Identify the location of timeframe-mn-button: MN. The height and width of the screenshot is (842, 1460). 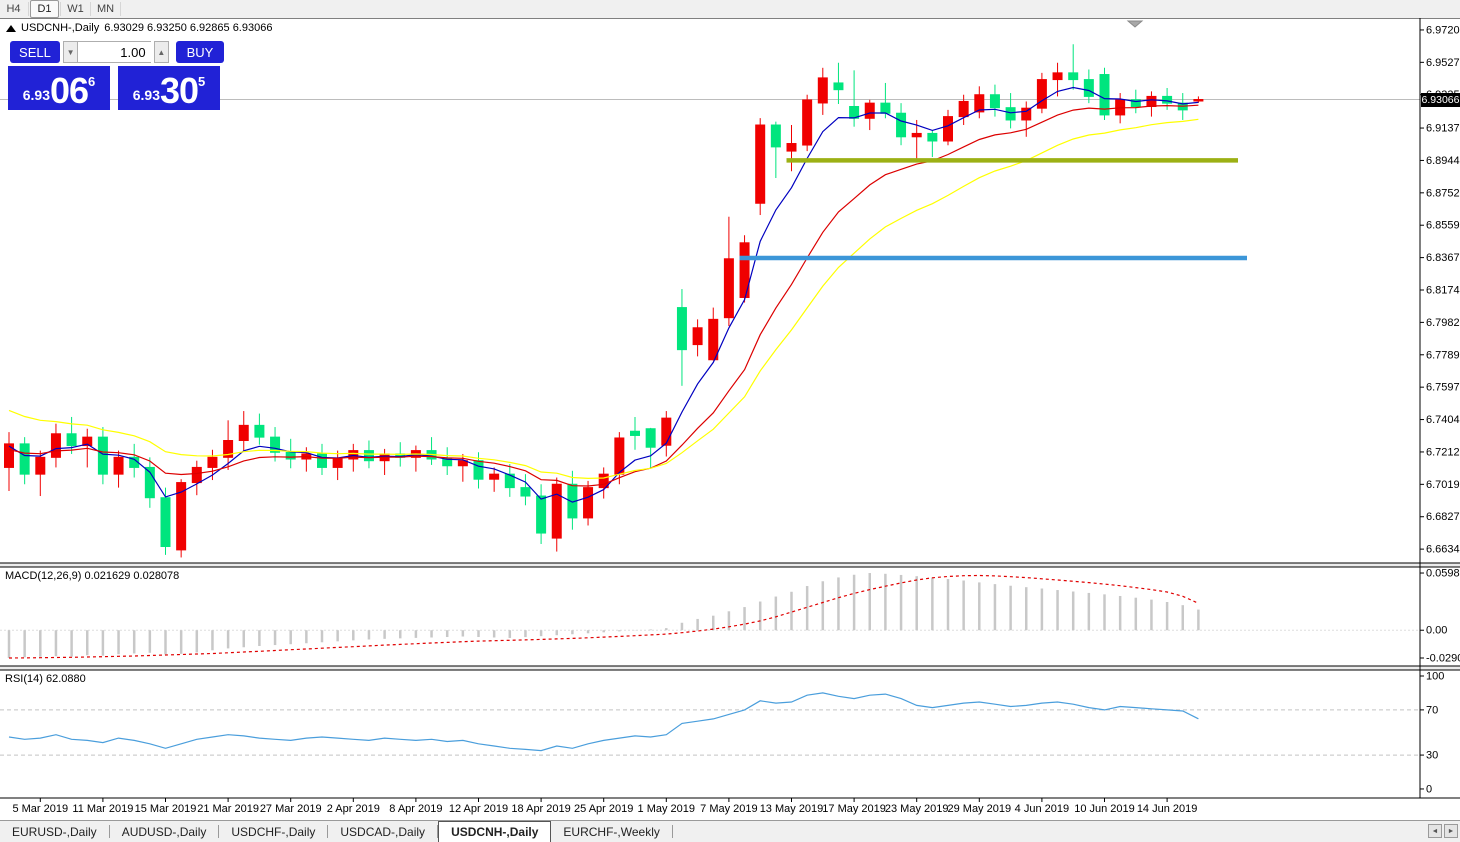
(105, 9).